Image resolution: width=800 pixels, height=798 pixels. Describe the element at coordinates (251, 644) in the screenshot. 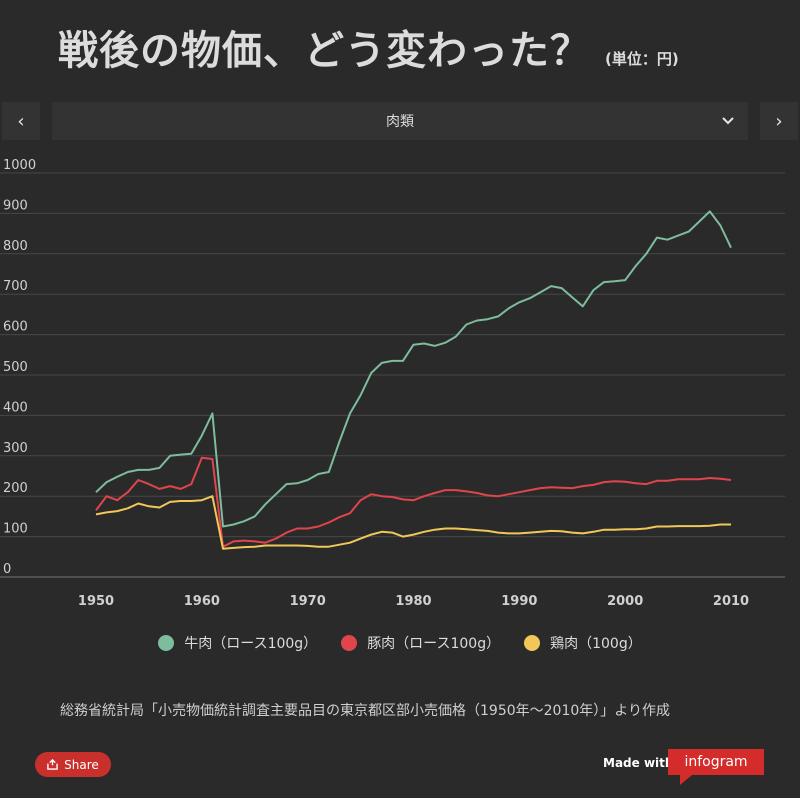

I see `legend-label-beef: 牛肉（ロース100g）` at that location.